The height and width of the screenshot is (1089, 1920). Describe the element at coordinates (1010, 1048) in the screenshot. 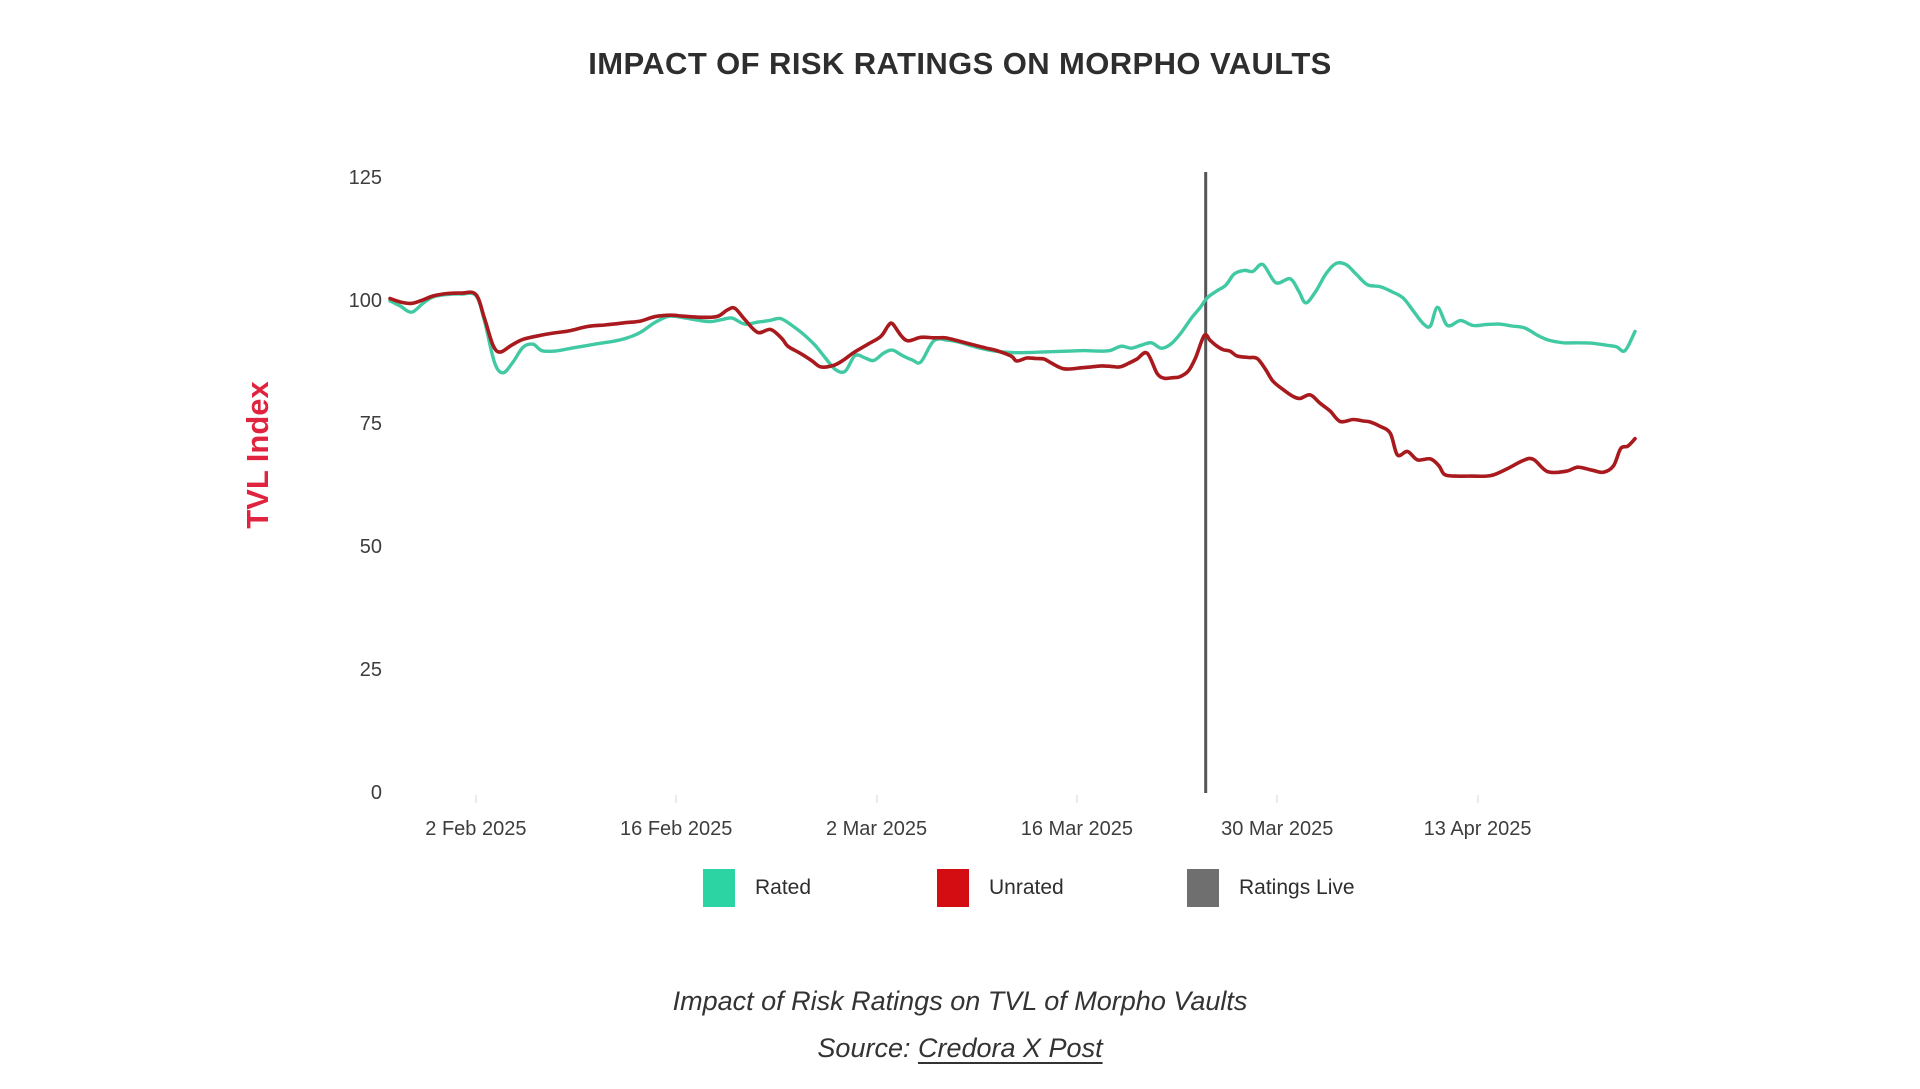

I see `caption-source-link: Credora X Post` at that location.